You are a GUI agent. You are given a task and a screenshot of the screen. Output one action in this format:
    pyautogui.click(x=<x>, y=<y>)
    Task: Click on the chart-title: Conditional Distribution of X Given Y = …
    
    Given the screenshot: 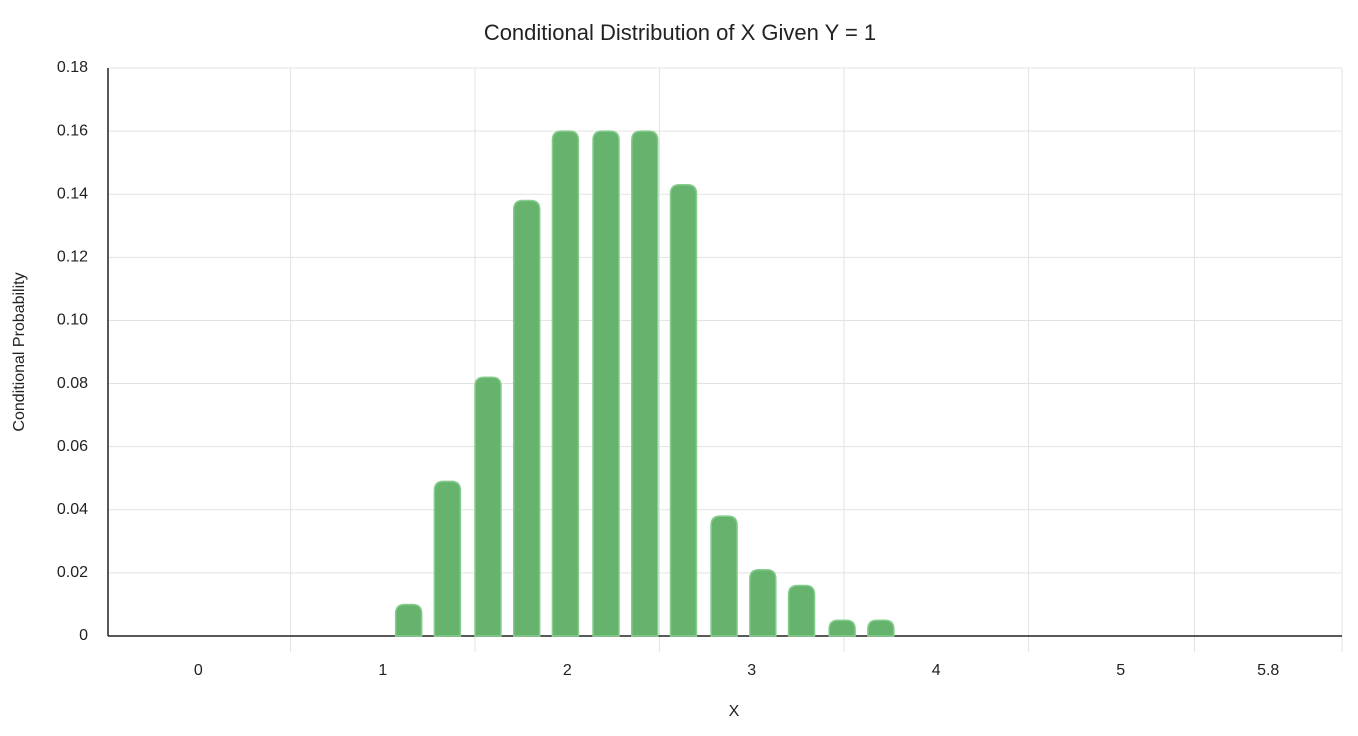 What is the action you would take?
    pyautogui.click(x=680, y=32)
    